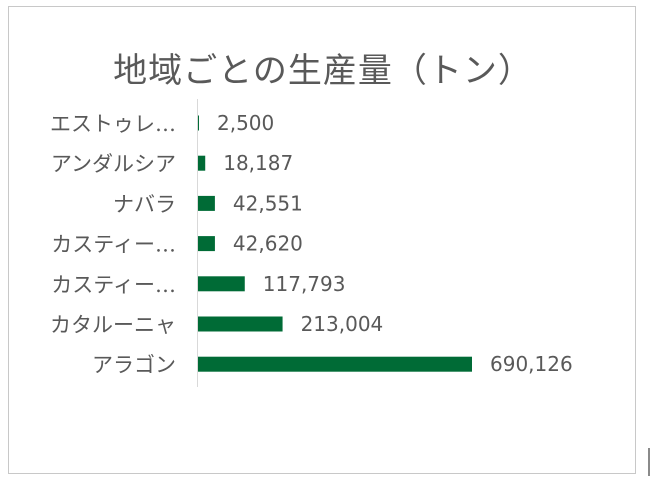  Describe the element at coordinates (342, 324) in the screenshot. I see `data-label: 213,004` at that location.